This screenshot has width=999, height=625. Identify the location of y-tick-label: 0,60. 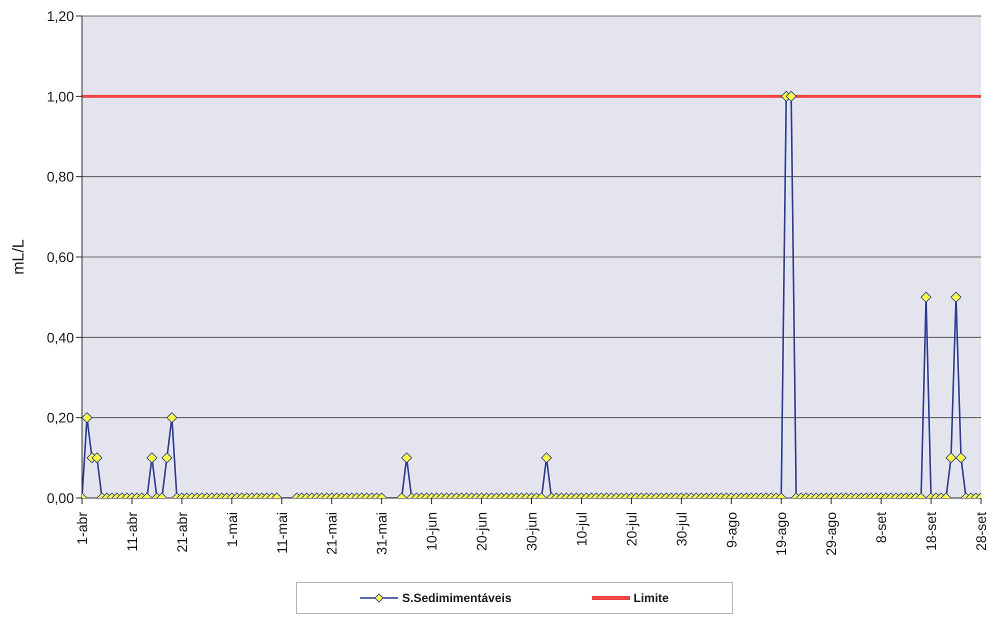
(60, 256).